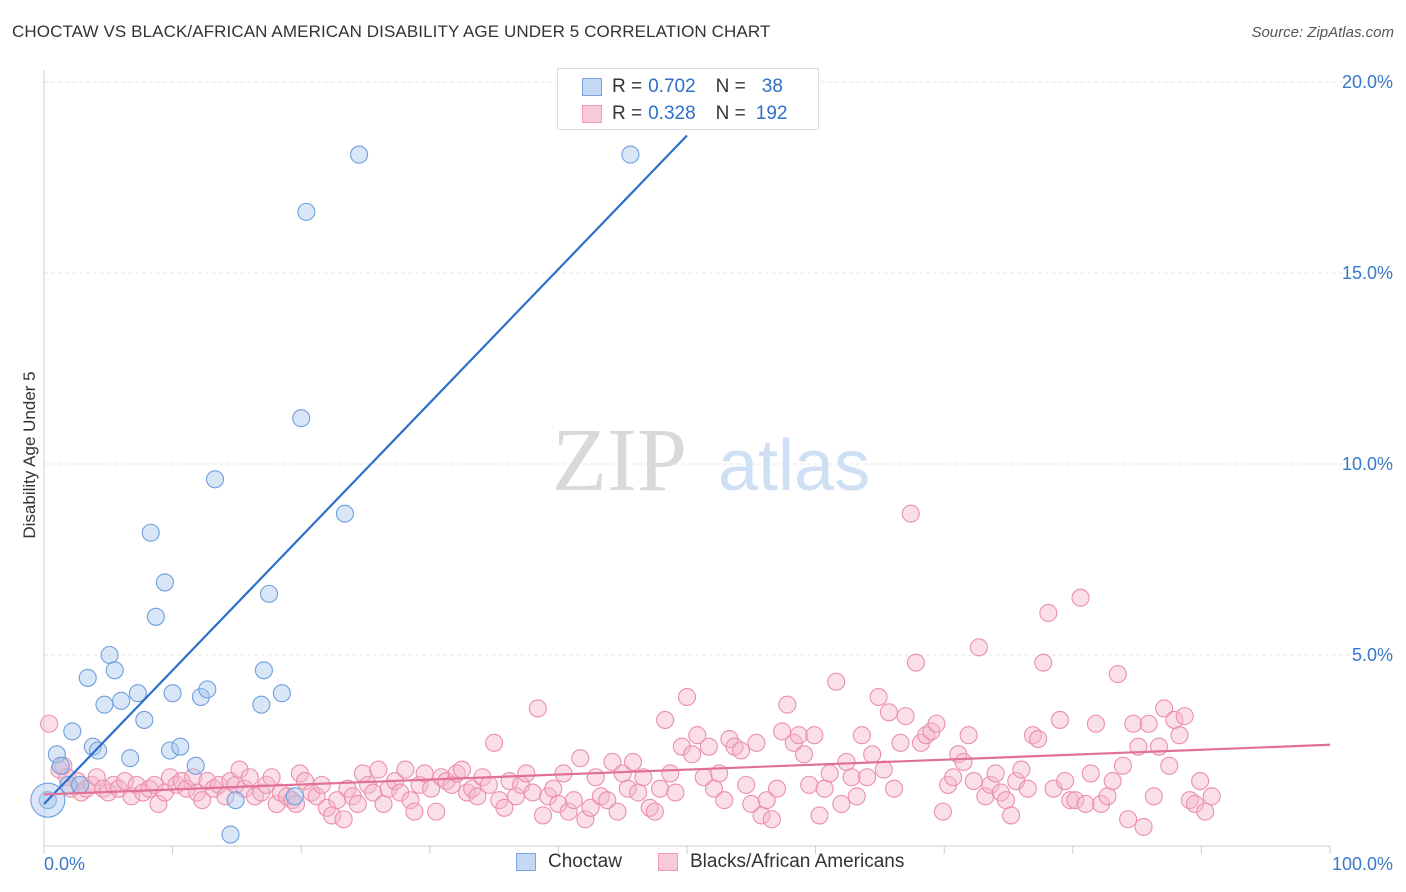  What do you see at coordinates (627, 113) in the screenshot?
I see `r-label: R =` at bounding box center [627, 113].